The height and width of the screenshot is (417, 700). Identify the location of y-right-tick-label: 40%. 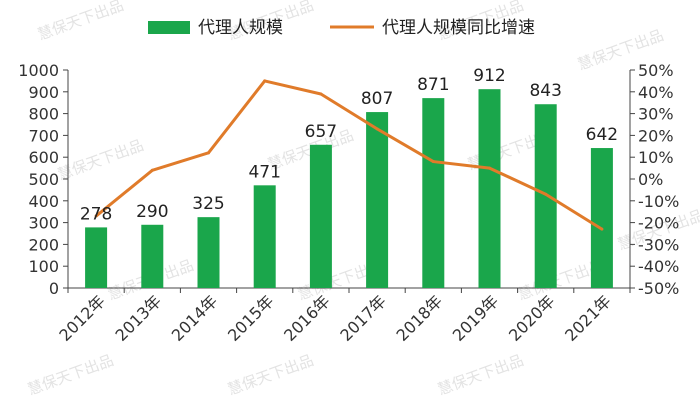
(656, 92).